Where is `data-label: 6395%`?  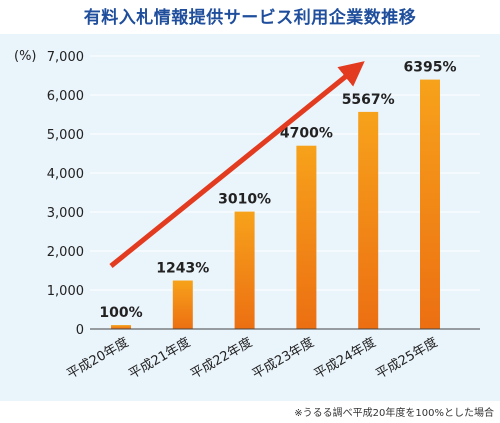
data-label: 6395% is located at coordinates (430, 68).